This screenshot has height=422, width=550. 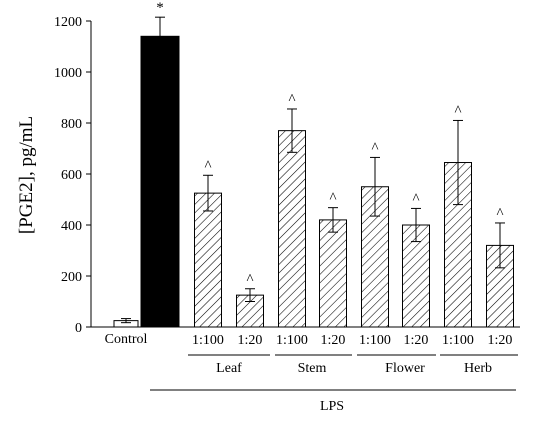 What do you see at coordinates (160, 8) in the screenshot?
I see `significance-marker: *` at bounding box center [160, 8].